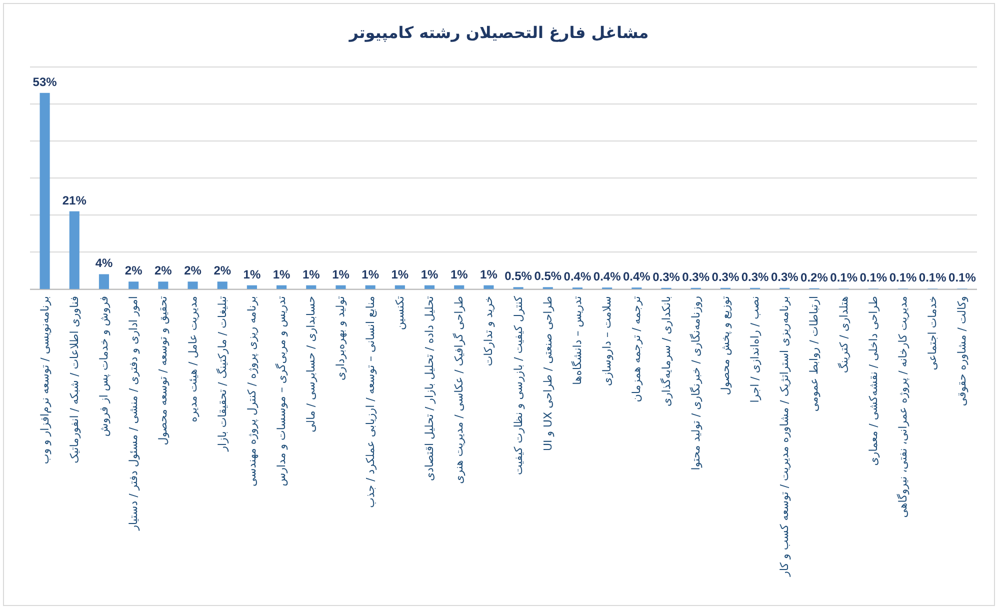  What do you see at coordinates (163, 371) in the screenshot?
I see `x-tick-label: تحقیق و توسعه / توسعه محصول` at bounding box center [163, 371].